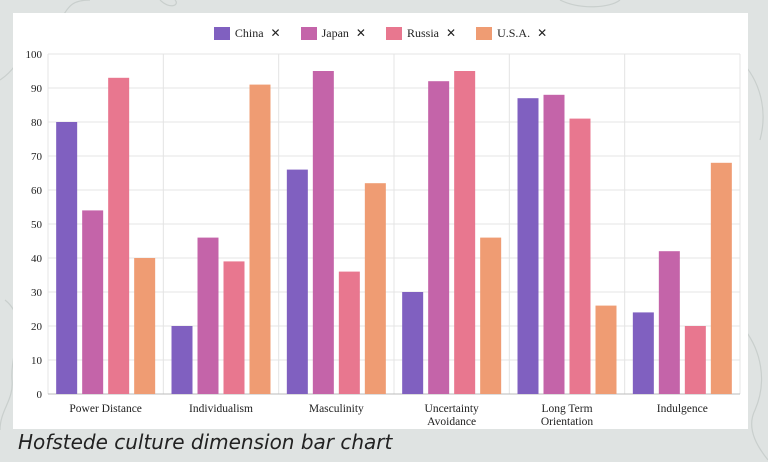  Describe the element at coordinates (37, 89) in the screenshot. I see `y-tick-label: 90` at that location.